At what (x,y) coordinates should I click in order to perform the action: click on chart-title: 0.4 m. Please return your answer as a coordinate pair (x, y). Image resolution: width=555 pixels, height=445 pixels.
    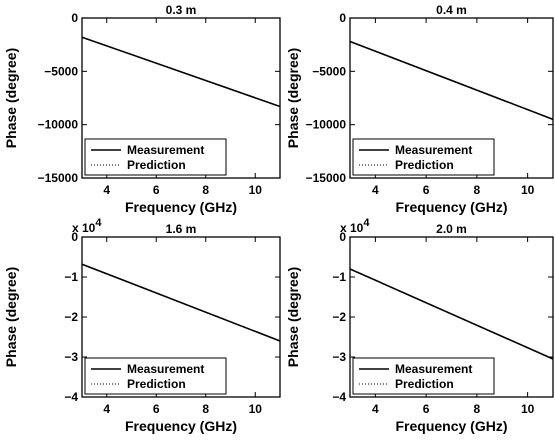
    Looking at the image, I should click on (451, 10).